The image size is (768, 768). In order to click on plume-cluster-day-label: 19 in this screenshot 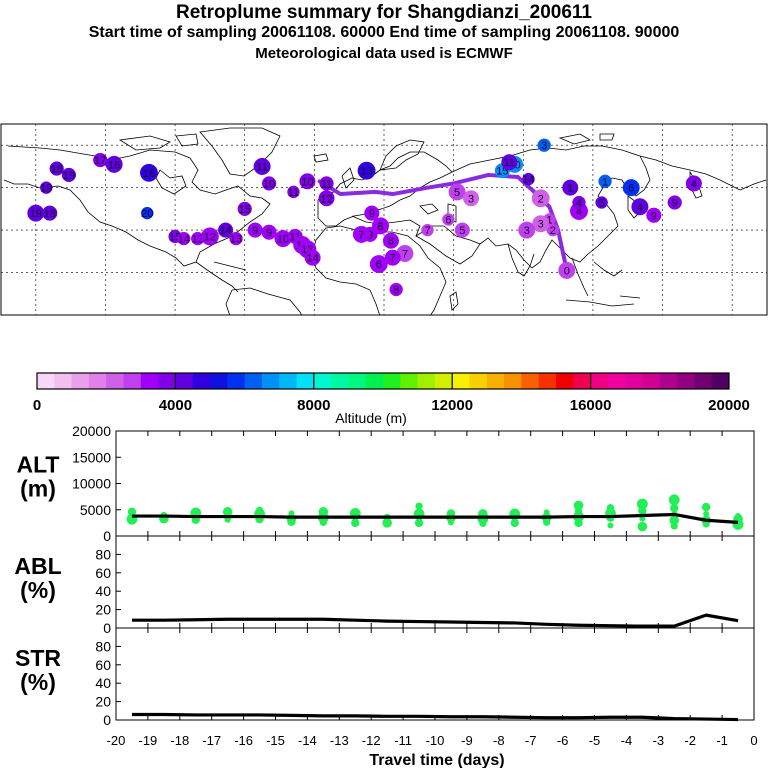, I will do `click(69, 176)`.